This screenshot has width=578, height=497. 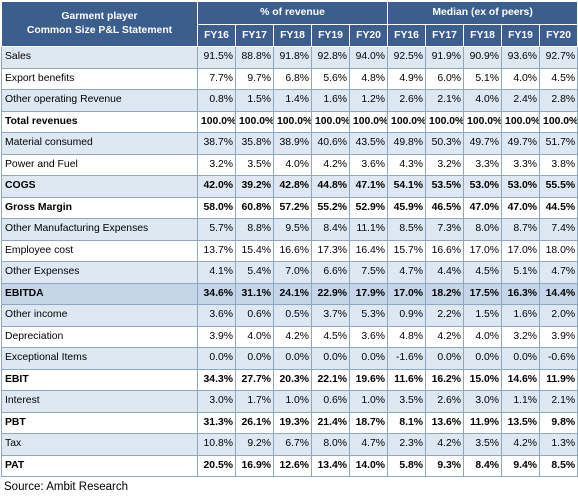 What do you see at coordinates (368, 78) in the screenshot?
I see `value-cell: 4.8%` at bounding box center [368, 78].